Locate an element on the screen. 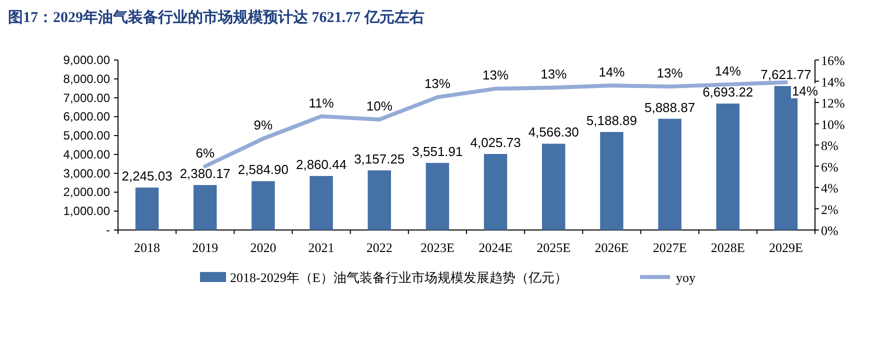 Image resolution: width=876 pixels, height=341 pixels. chart-title: 图17：2029年油气装备行业的市场规模预计达 7621.77 亿元左右 is located at coordinates (216, 17).